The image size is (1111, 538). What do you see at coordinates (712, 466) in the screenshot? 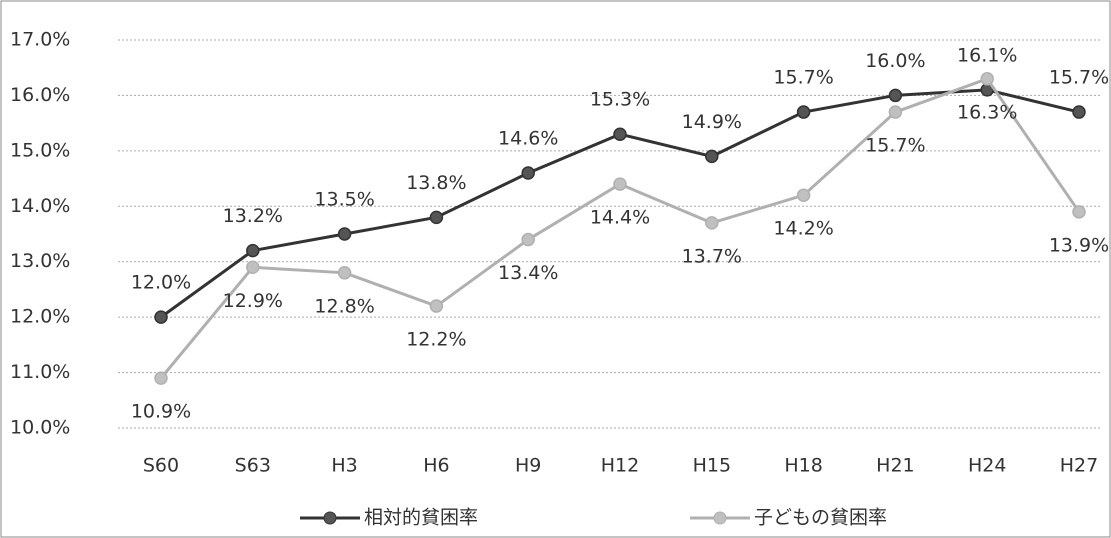
I see `x-tick-label: H15` at bounding box center [712, 466].